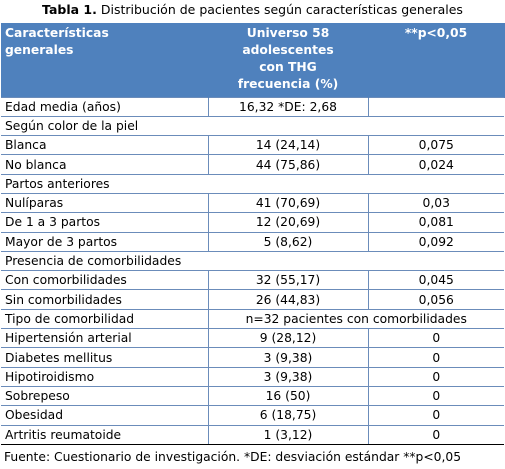 This screenshot has height=469, width=505. What do you see at coordinates (436, 280) in the screenshot?
I see `row-p-value: 0,045` at bounding box center [436, 280].